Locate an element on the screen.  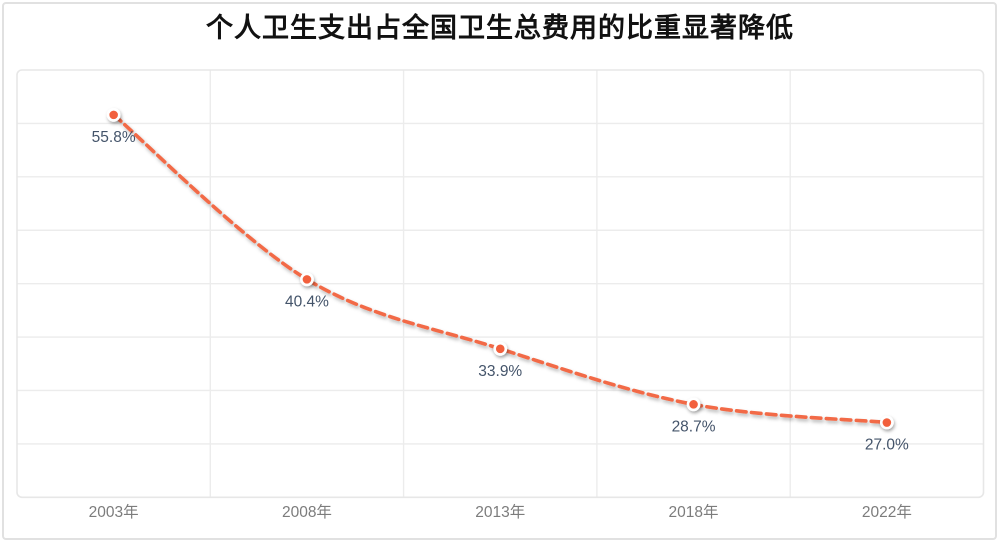
x-axis-label: 2003年 is located at coordinates (114, 512).